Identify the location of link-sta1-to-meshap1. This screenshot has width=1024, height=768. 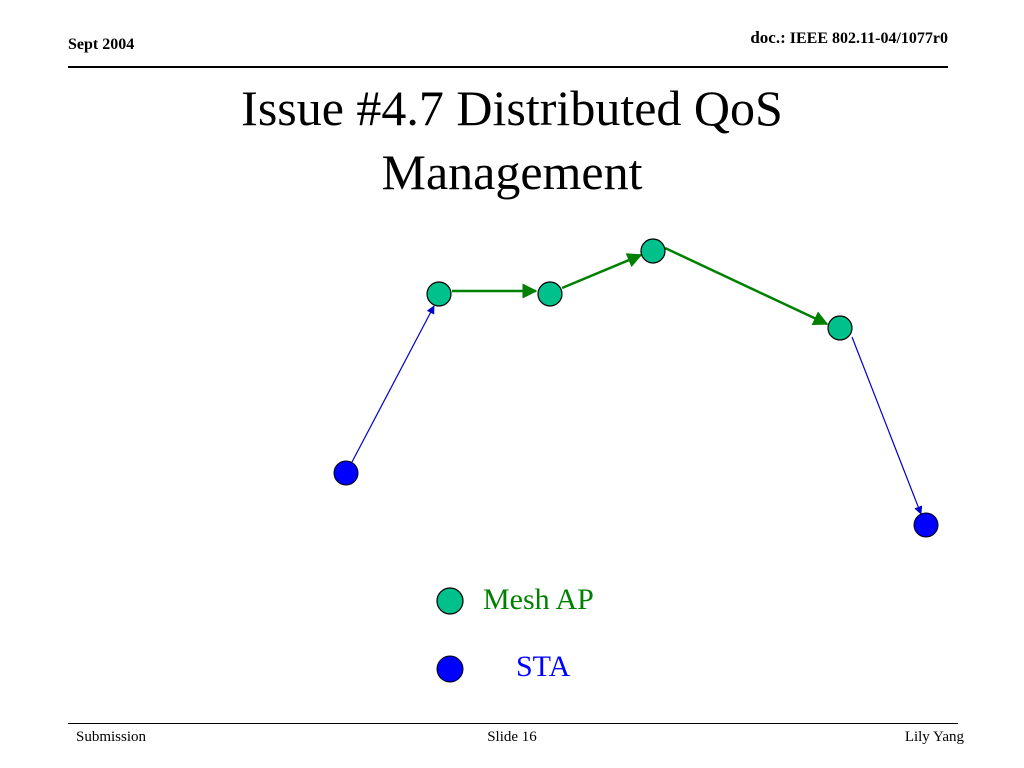
(393, 384).